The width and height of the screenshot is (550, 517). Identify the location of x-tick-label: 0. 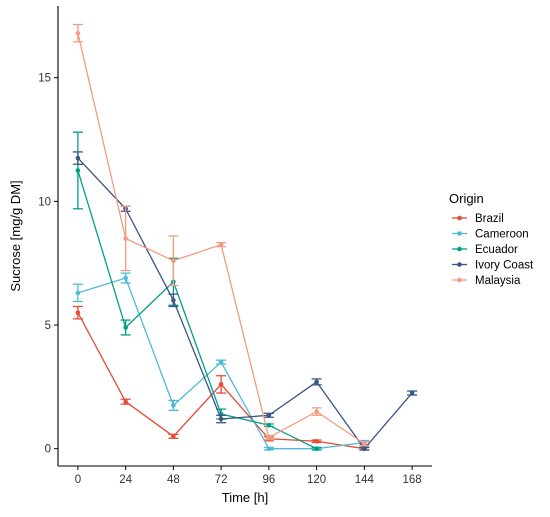
(78, 480).